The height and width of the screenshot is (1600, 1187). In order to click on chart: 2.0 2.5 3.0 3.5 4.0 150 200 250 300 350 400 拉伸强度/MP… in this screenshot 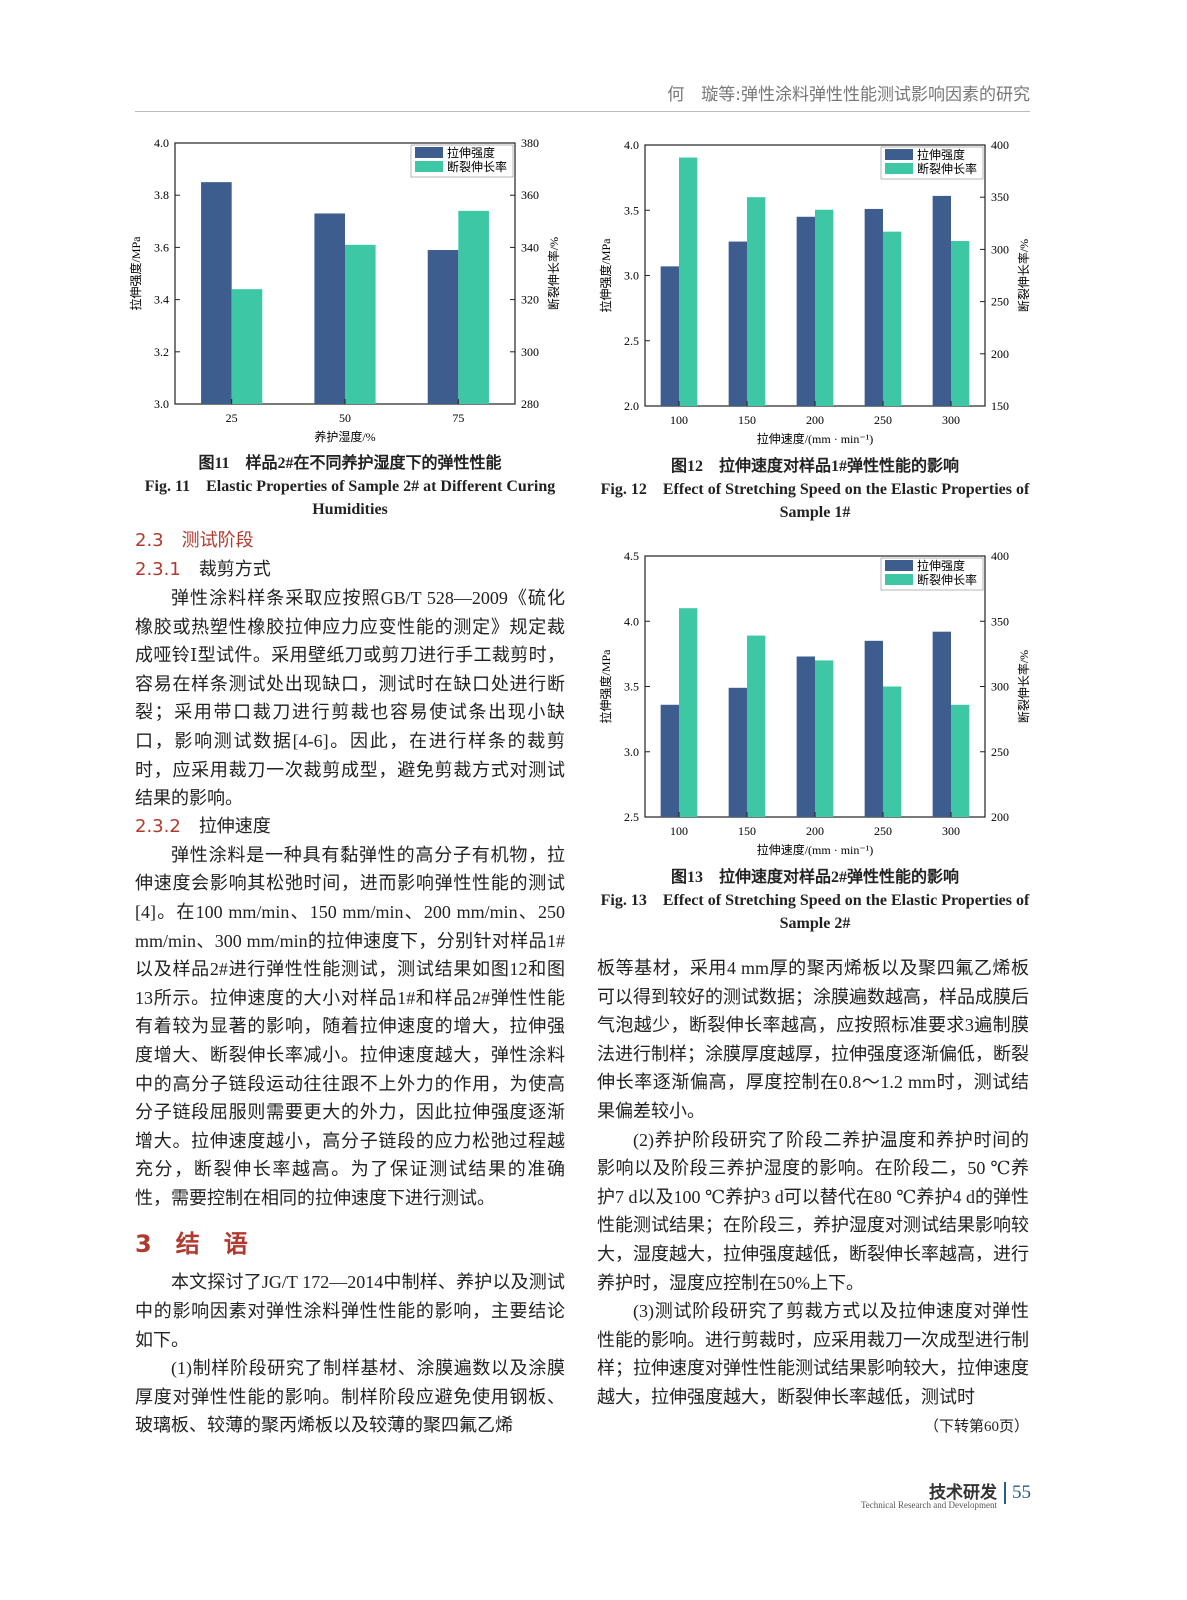, I will do `click(814, 292)`.